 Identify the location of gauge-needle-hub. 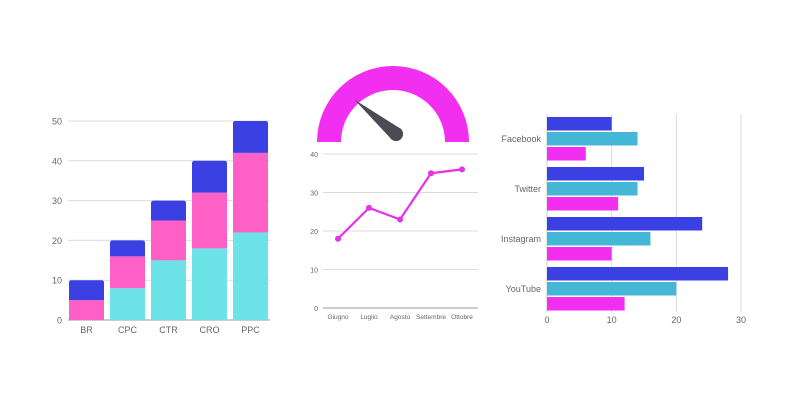
(396, 134).